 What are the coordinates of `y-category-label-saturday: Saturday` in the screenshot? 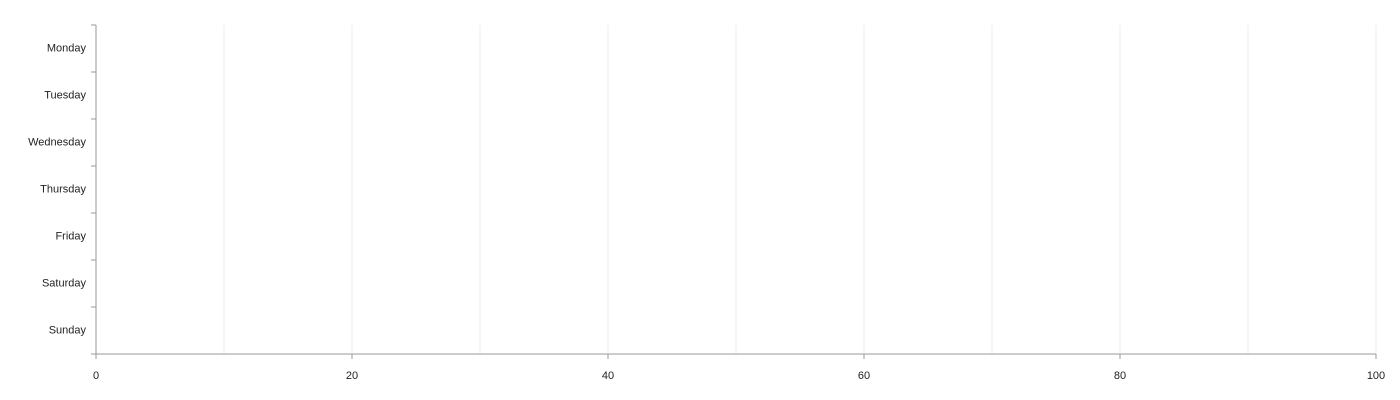 It's located at (64, 283).